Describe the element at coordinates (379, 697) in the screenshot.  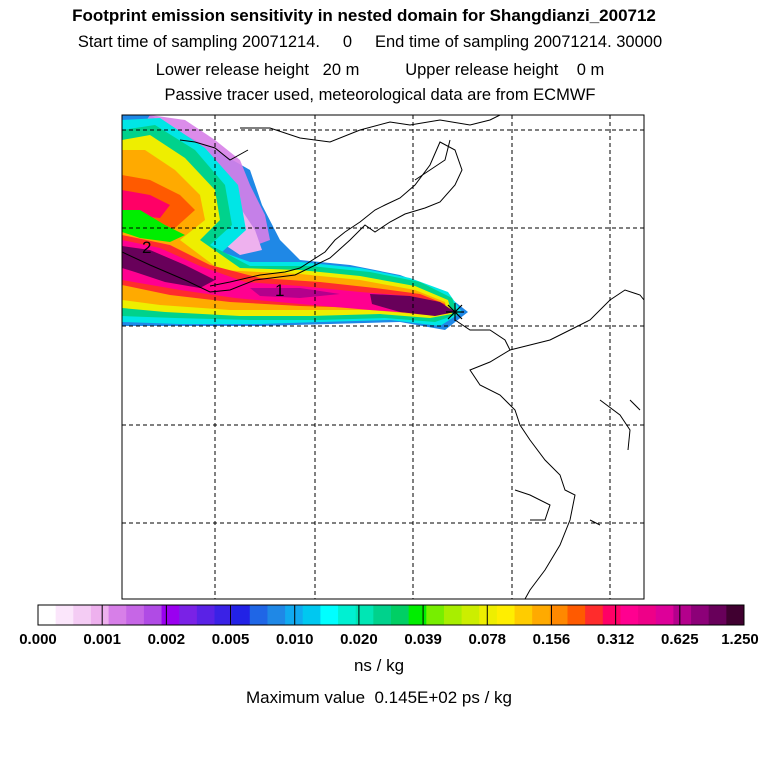
I see `maximum-value: Maximum value 0.145E+02 ps / kg` at that location.